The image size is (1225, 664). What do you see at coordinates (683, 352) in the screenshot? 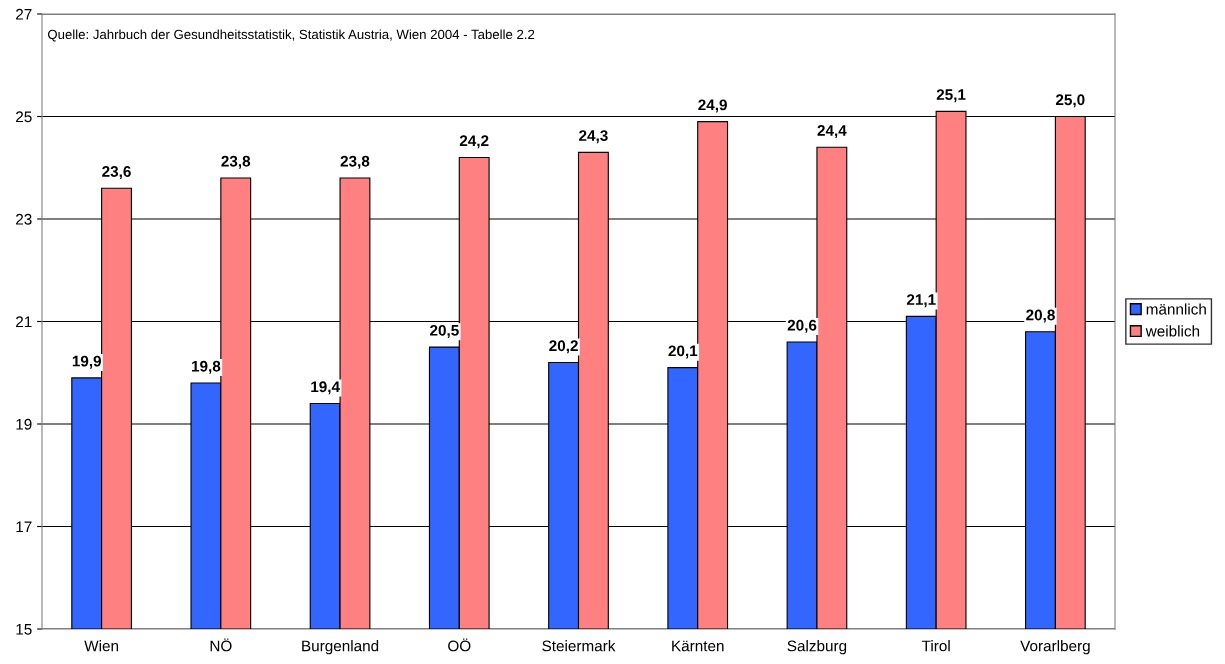
I see `data-label: 20,1` at bounding box center [683, 352].